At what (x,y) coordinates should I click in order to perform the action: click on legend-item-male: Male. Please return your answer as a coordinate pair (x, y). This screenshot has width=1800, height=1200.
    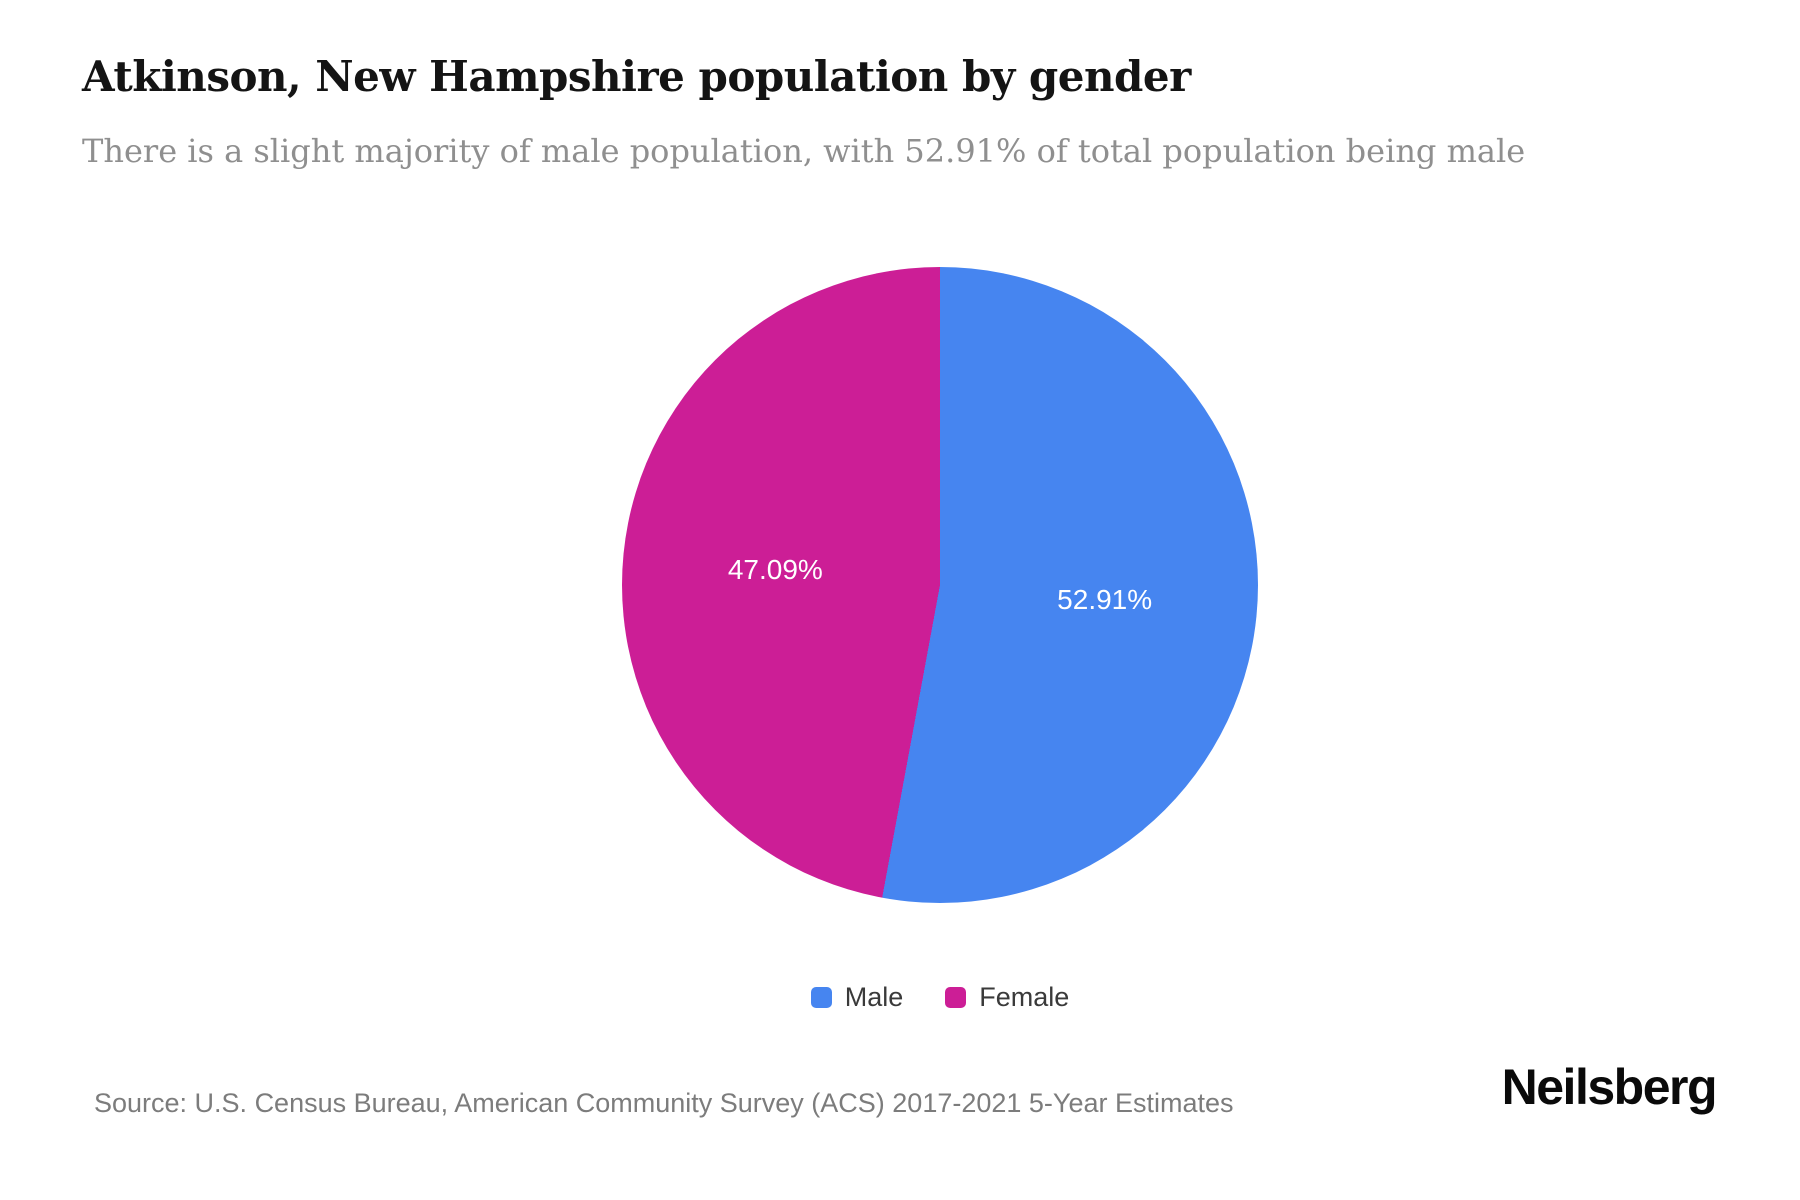
    Looking at the image, I should click on (857, 997).